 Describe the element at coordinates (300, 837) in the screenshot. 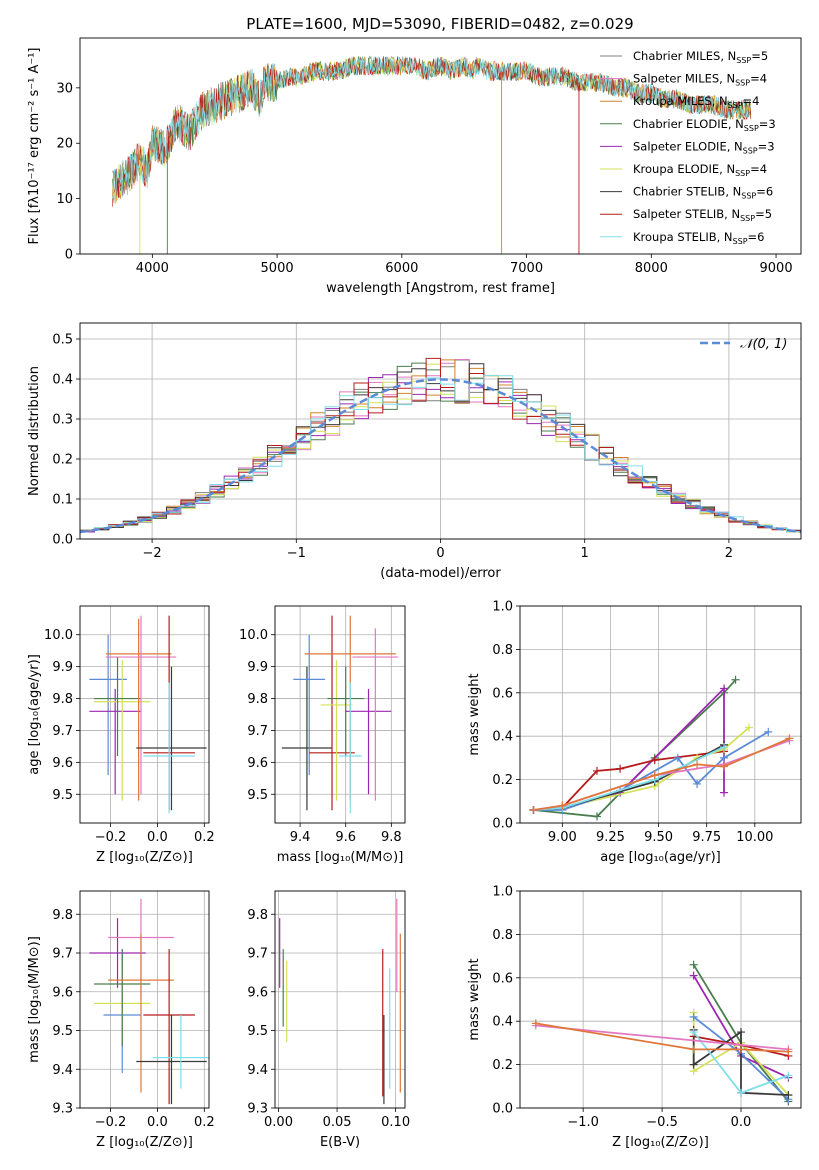

I see `x-tick-label: 9.4` at that location.